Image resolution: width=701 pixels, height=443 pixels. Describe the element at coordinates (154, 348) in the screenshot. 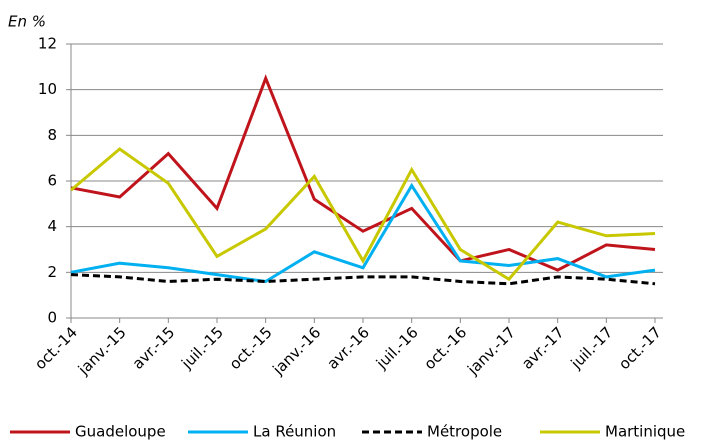

I see `x-tick-label: avr.-15` at that location.